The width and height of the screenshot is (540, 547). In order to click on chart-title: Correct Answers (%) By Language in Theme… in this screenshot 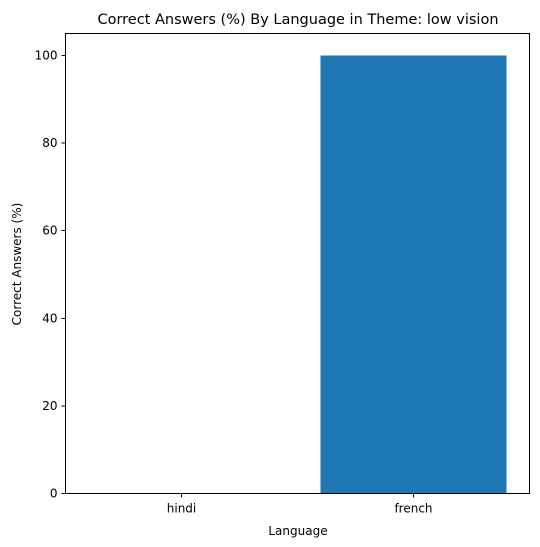, I will do `click(297, 20)`.